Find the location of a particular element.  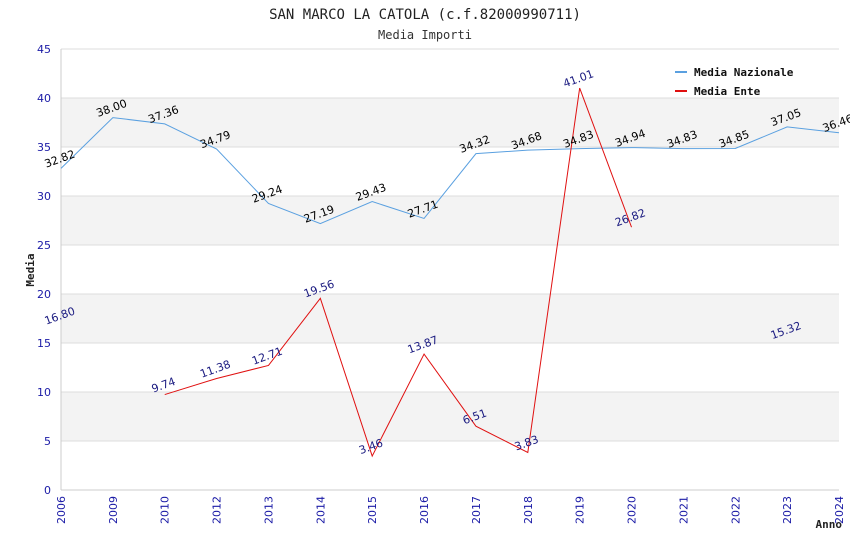

chart-subtitle: Media Importi is located at coordinates (425, 35).